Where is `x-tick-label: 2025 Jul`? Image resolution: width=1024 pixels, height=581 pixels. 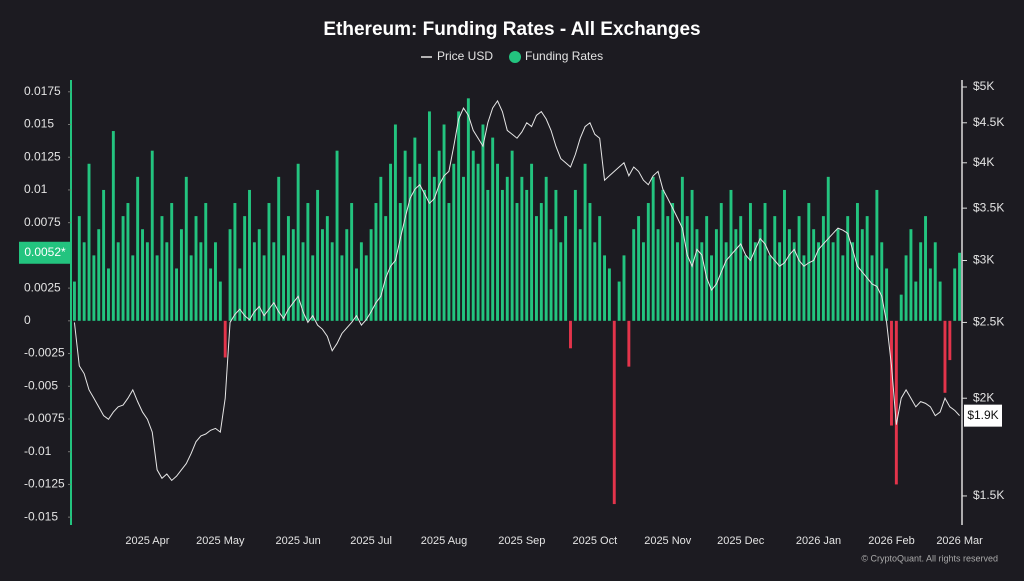 x-tick-label: 2025 Jul is located at coordinates (371, 541).